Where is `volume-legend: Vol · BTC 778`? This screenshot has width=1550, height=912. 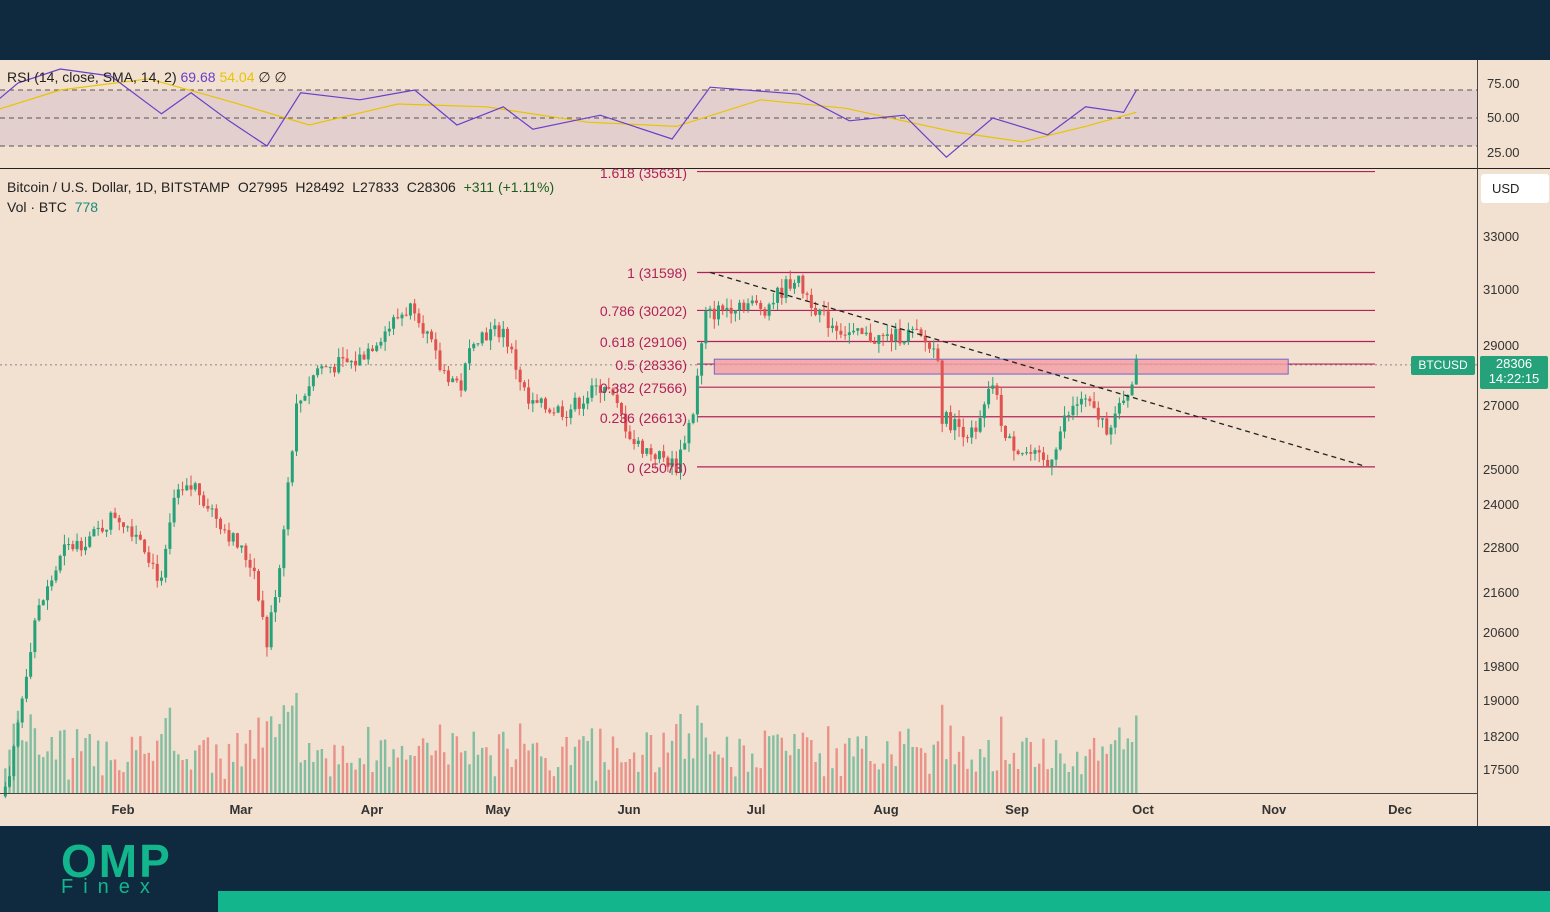 volume-legend: Vol · BTC 778 is located at coordinates (52, 207).